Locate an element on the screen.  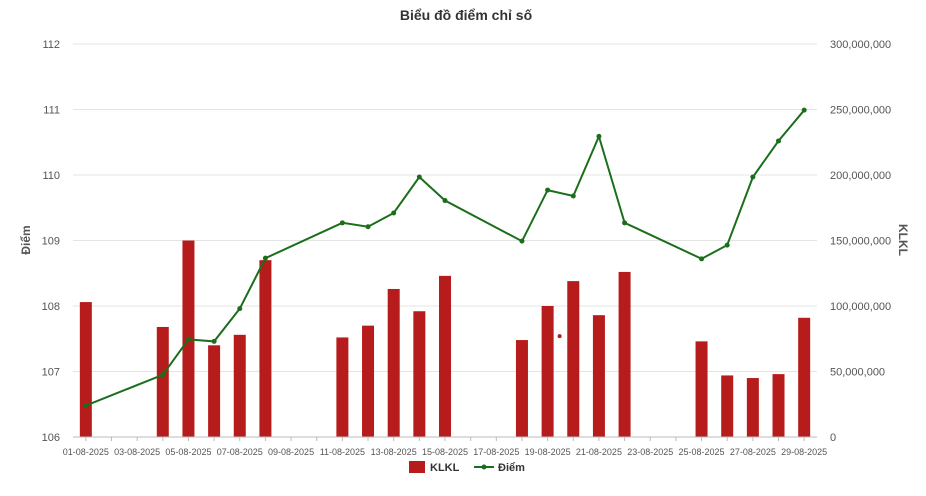
left-tick-label: 107 is located at coordinates (51, 373).